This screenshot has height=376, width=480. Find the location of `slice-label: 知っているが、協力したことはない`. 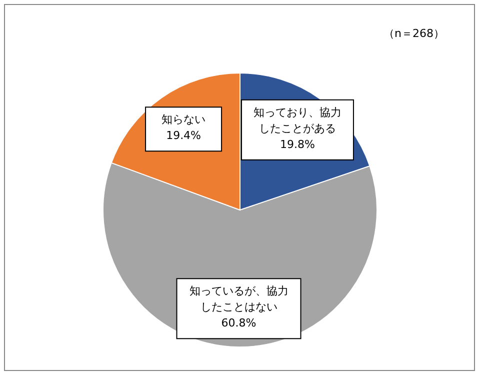

slice-label: 知っているが、協力したことはない is located at coordinates (238, 299).